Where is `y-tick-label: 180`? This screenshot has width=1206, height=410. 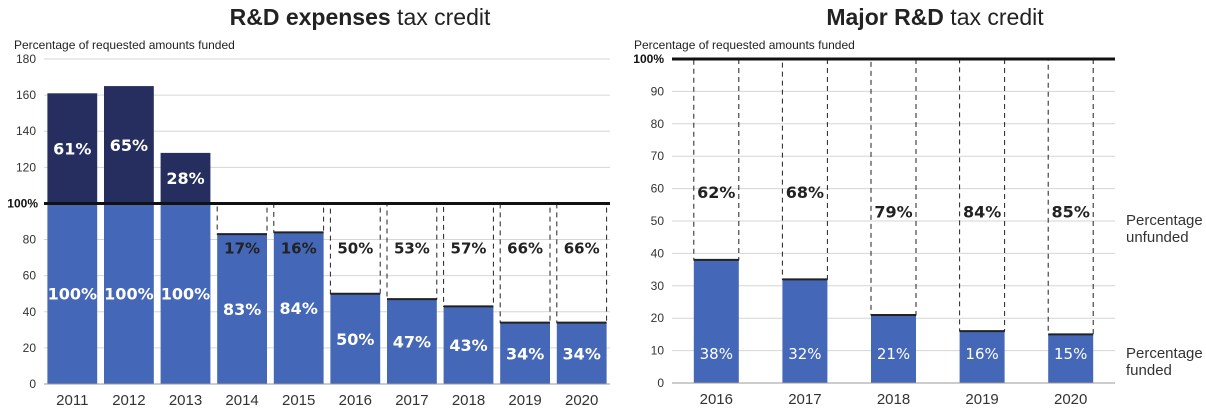
y-tick-label: 180 is located at coordinates (26, 59).